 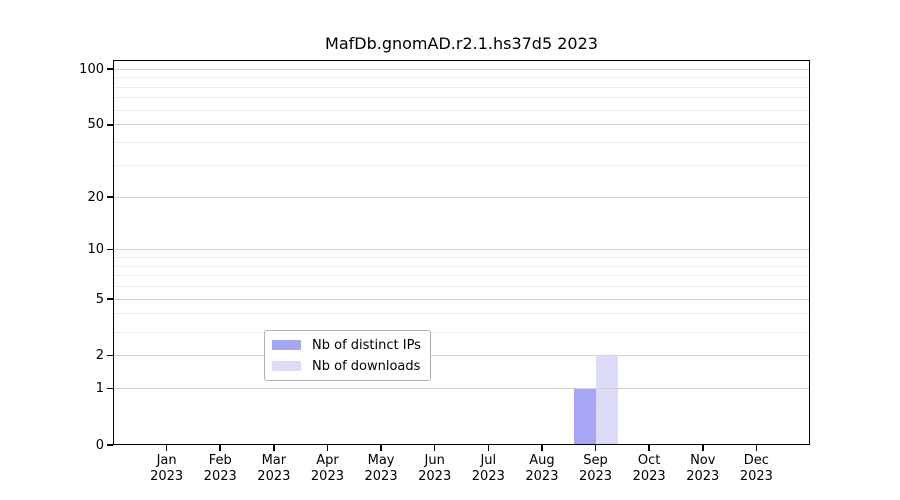 I want to click on month-label: Jan, so click(x=166, y=460).